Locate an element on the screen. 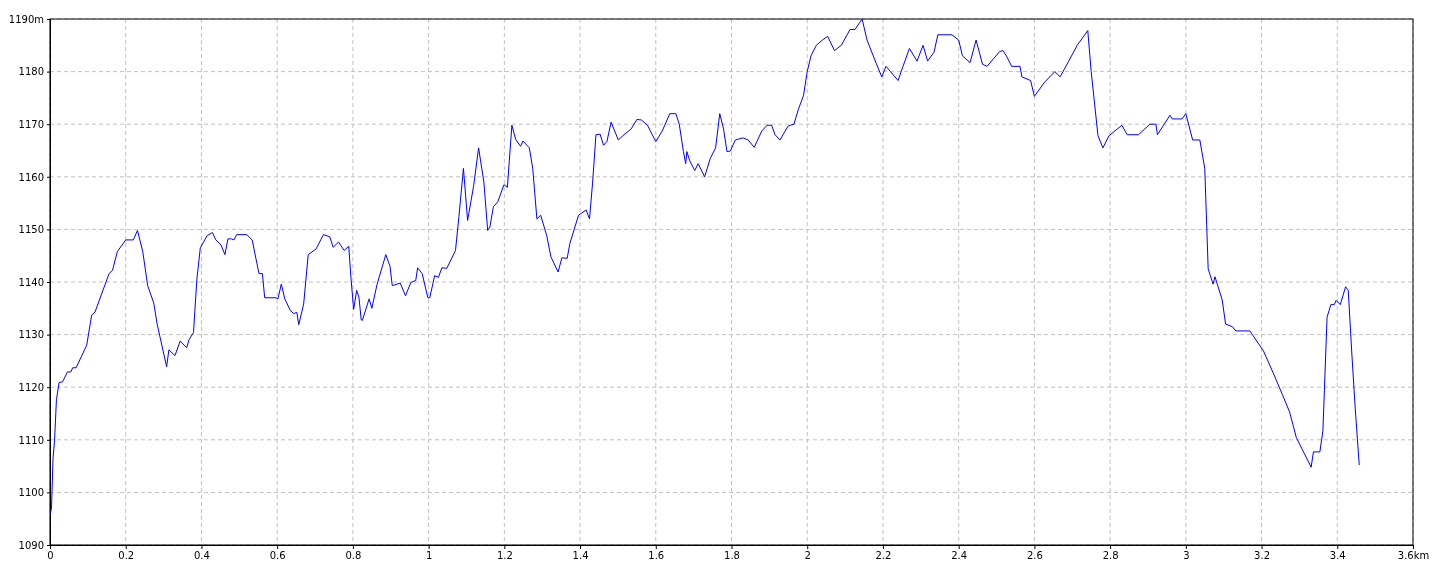 This screenshot has width=1440, height=576. x-tick-label: 1 is located at coordinates (429, 556).